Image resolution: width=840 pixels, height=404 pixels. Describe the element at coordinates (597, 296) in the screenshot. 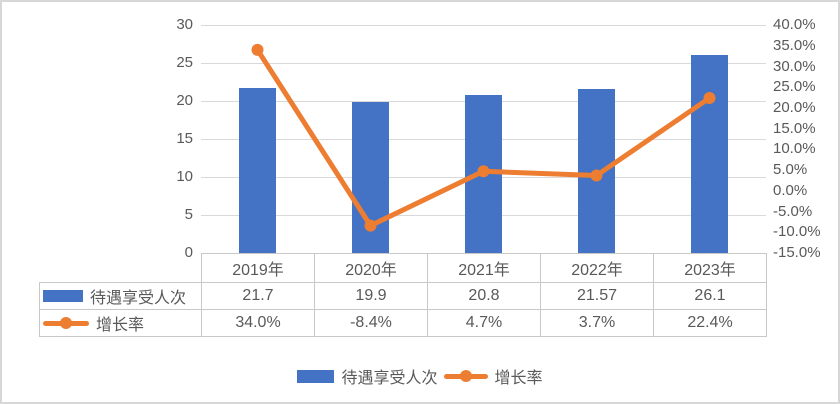

I see `table-value-cell: 21.57` at that location.